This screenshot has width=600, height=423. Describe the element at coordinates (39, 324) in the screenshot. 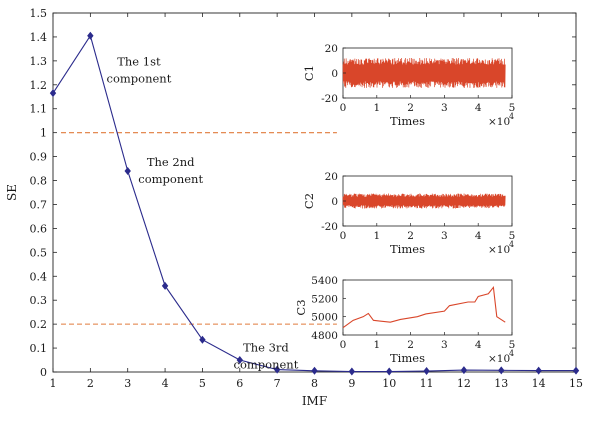

I see `main-y-tick-label: 0.2` at that location.